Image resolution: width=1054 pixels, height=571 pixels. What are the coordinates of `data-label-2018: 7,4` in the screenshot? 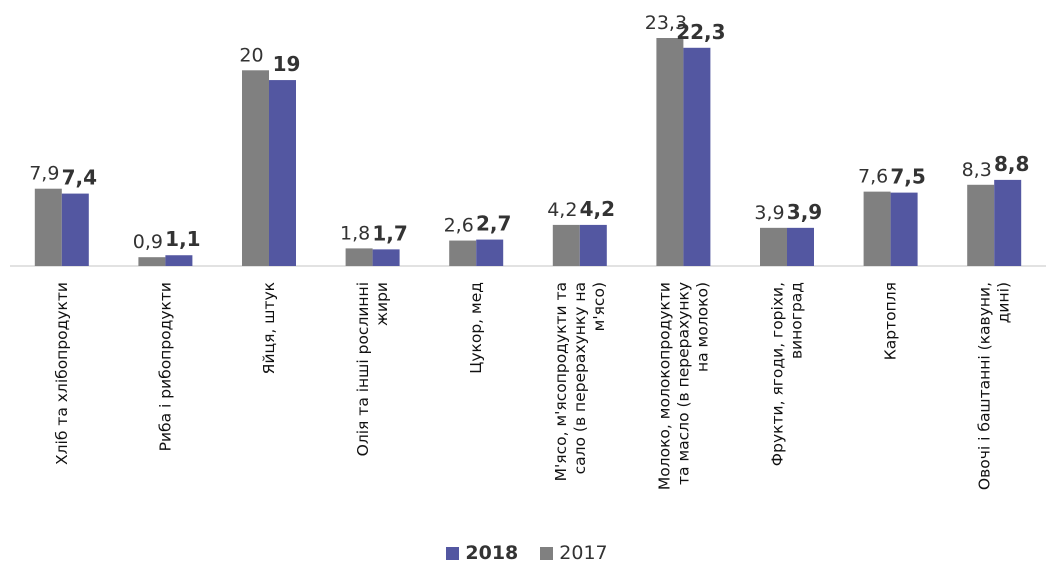 It's located at (79, 178).